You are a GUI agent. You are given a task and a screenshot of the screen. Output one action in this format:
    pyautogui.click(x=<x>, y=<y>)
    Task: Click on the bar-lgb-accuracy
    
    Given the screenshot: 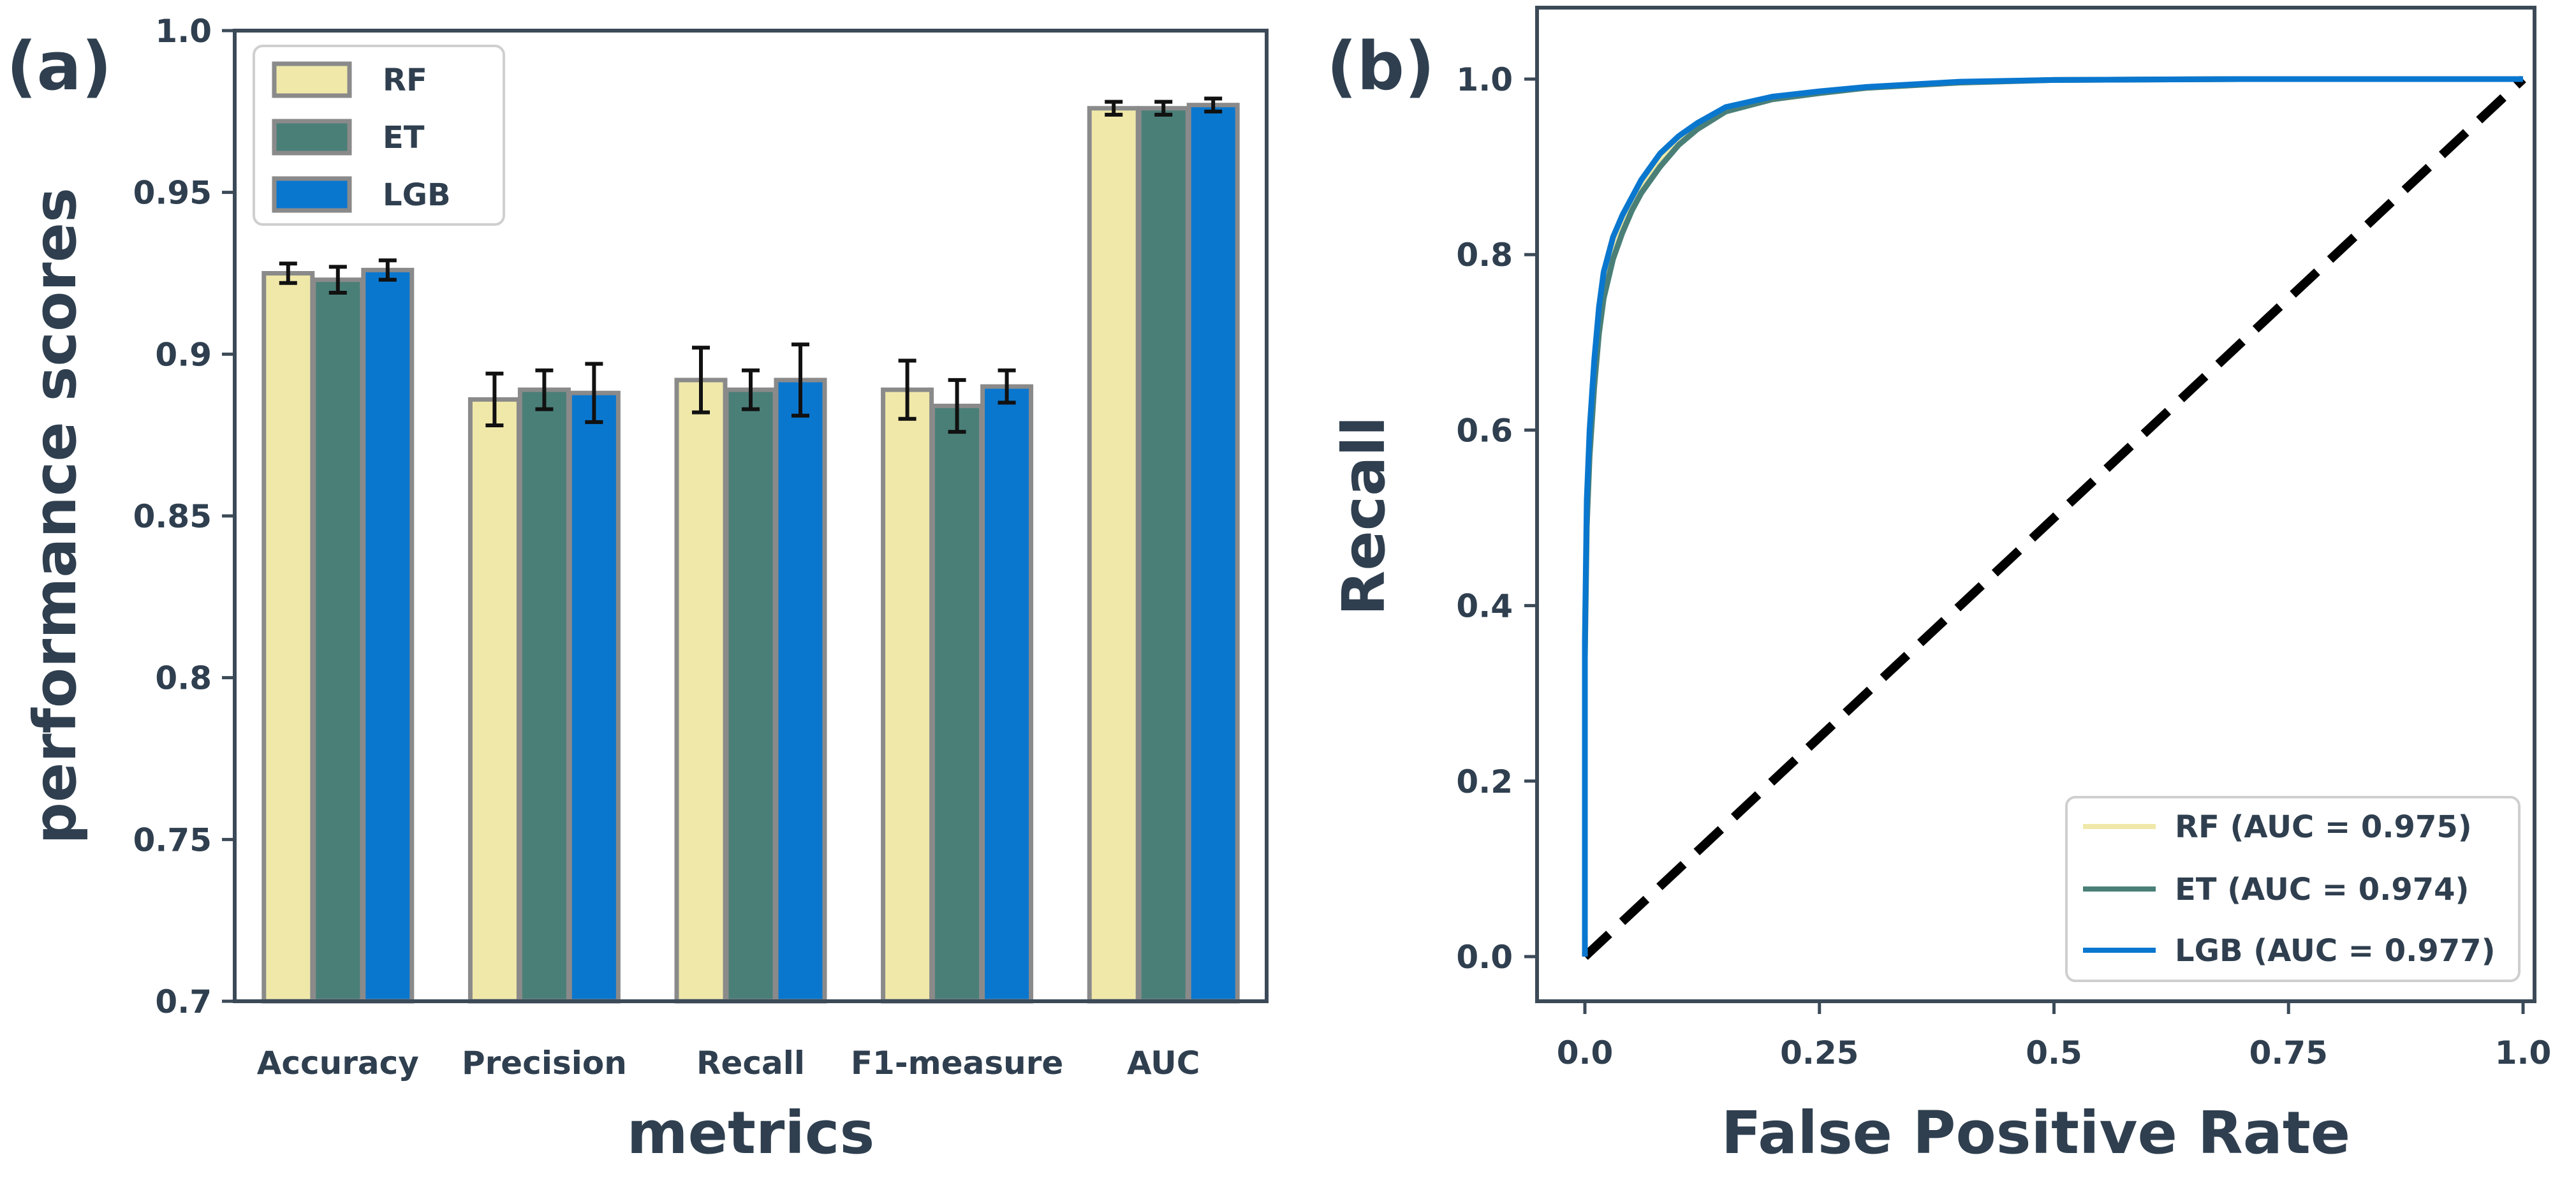 What is the action you would take?
    pyautogui.click(x=388, y=635)
    